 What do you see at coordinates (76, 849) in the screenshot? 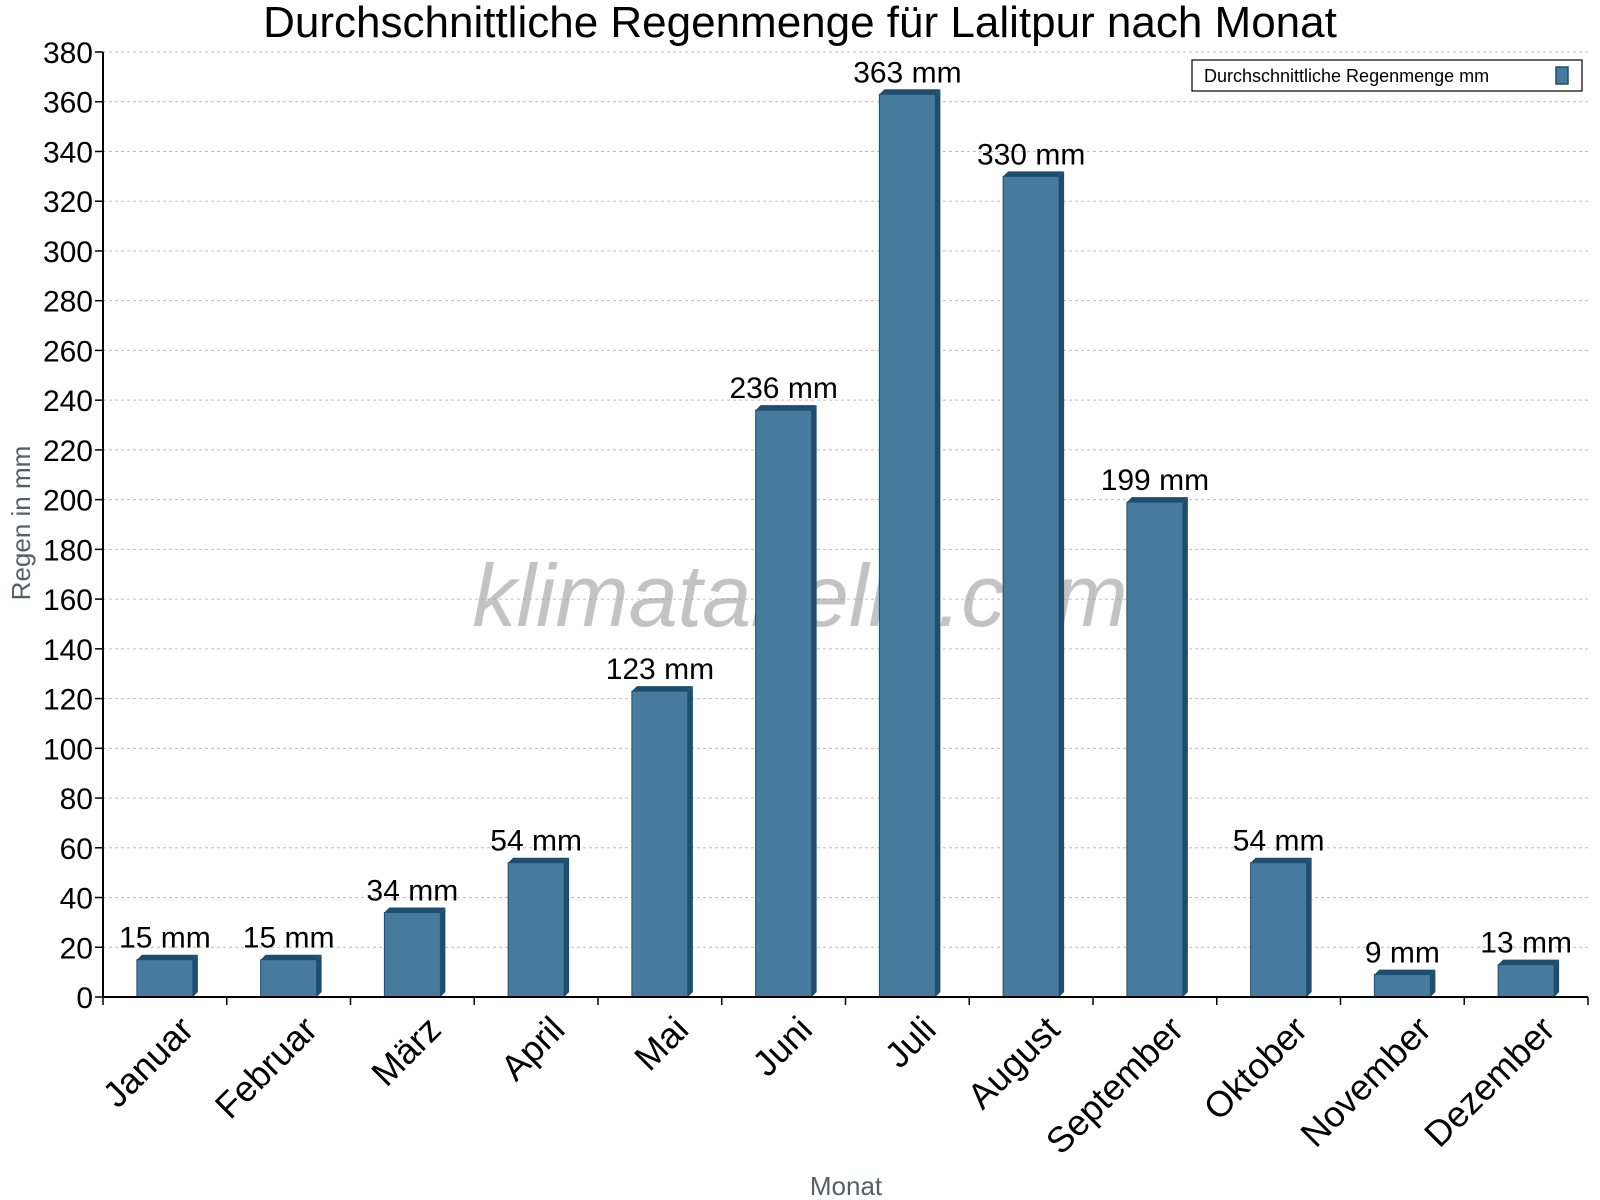
I see `y-tick-label: 60` at bounding box center [76, 849].